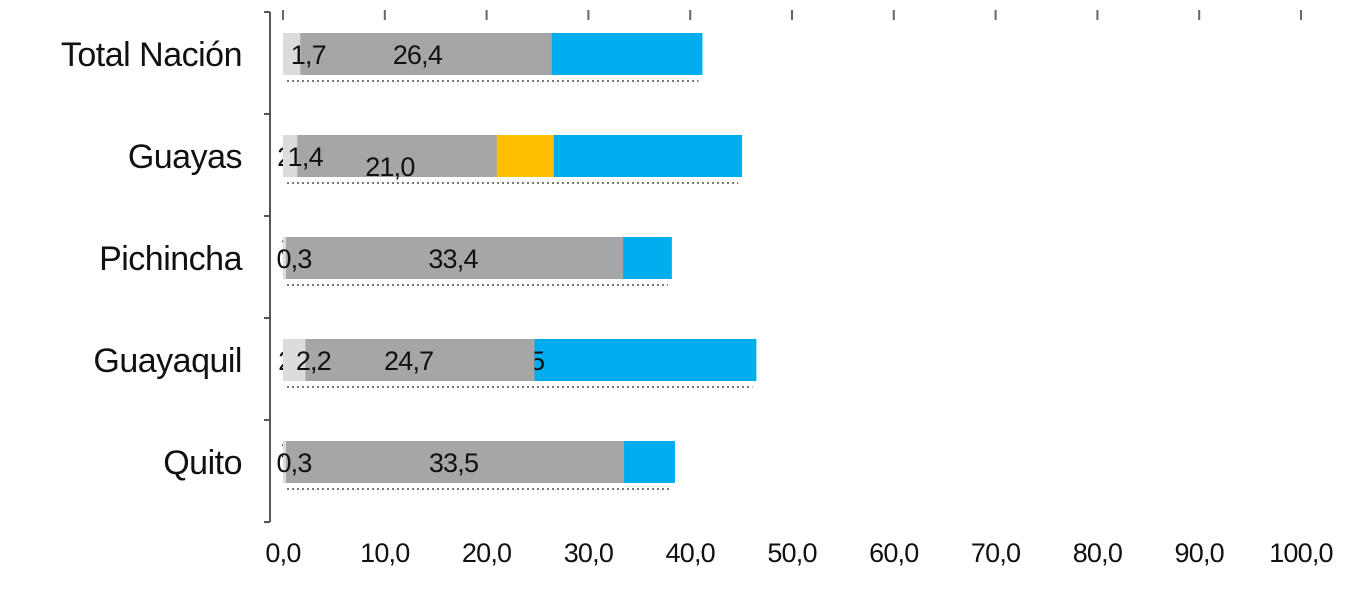  What do you see at coordinates (486, 553) in the screenshot?
I see `x-tick-label: 20,0` at bounding box center [486, 553].